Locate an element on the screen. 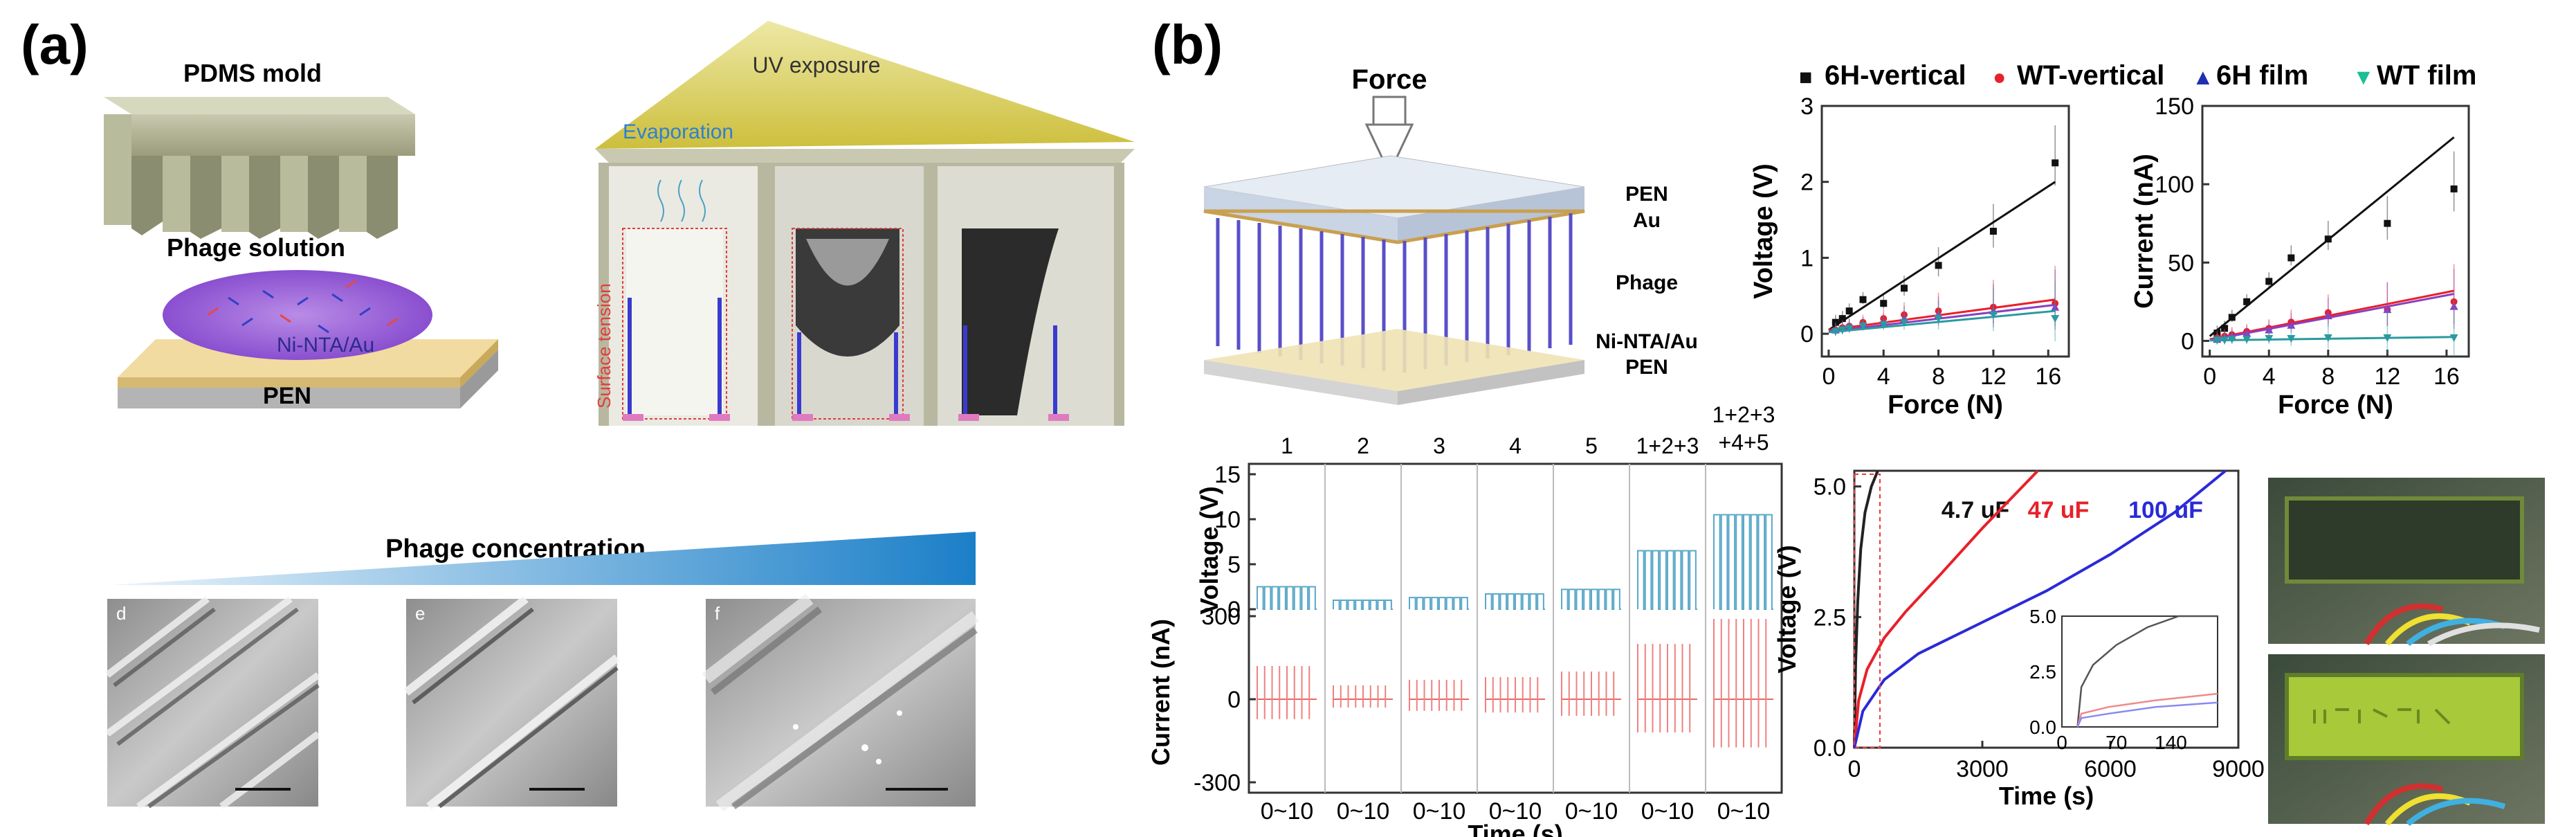 The width and height of the screenshot is (2576, 837). panel-label-b: (b) is located at coordinates (1188, 44).